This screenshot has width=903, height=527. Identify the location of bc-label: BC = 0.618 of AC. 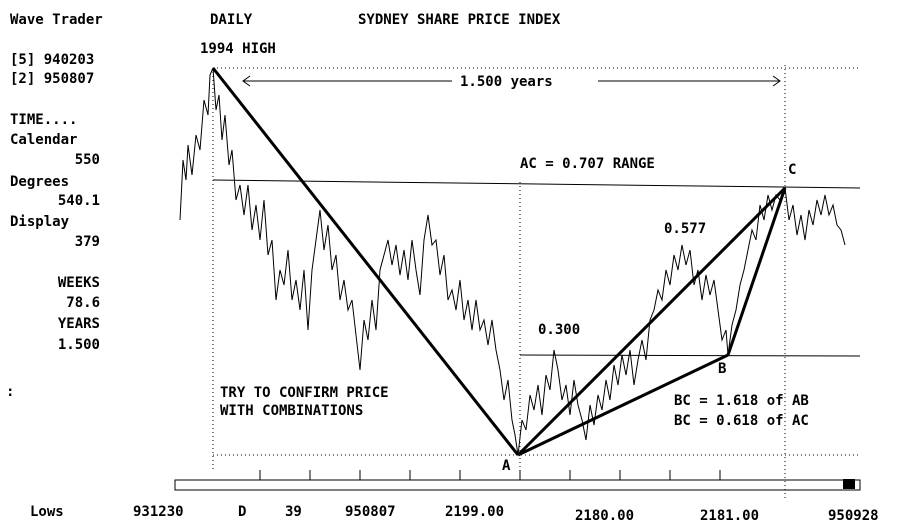
(741, 421).